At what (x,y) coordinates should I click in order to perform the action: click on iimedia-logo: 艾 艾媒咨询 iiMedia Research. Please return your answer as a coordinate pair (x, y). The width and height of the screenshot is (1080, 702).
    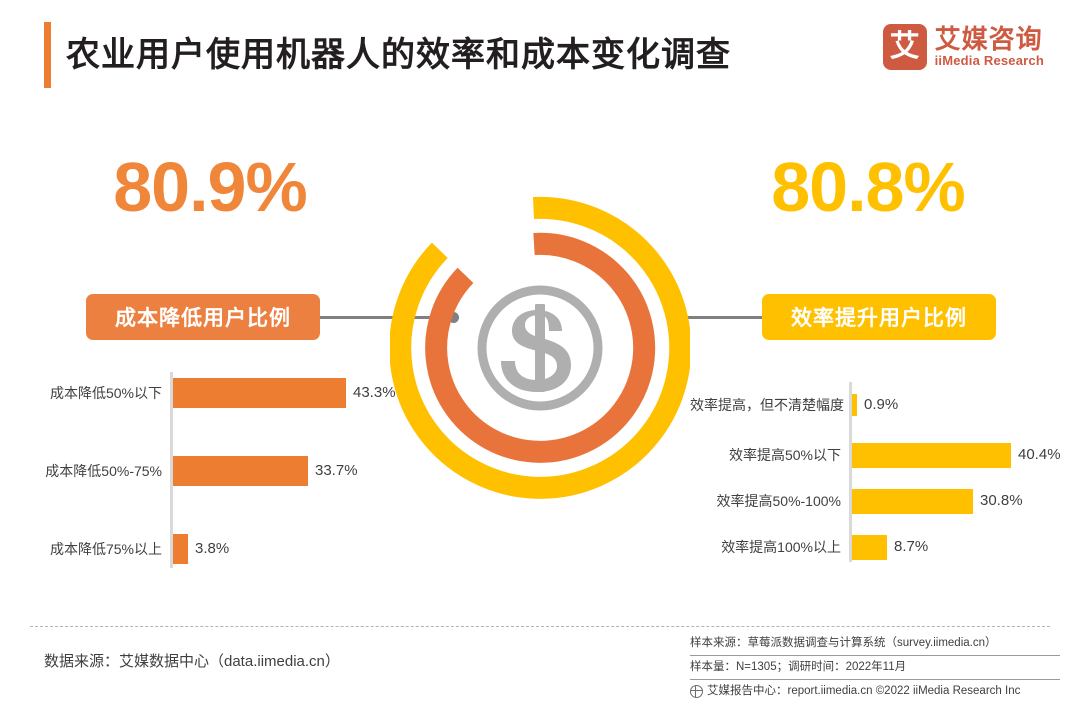
    Looking at the image, I should click on (963, 47).